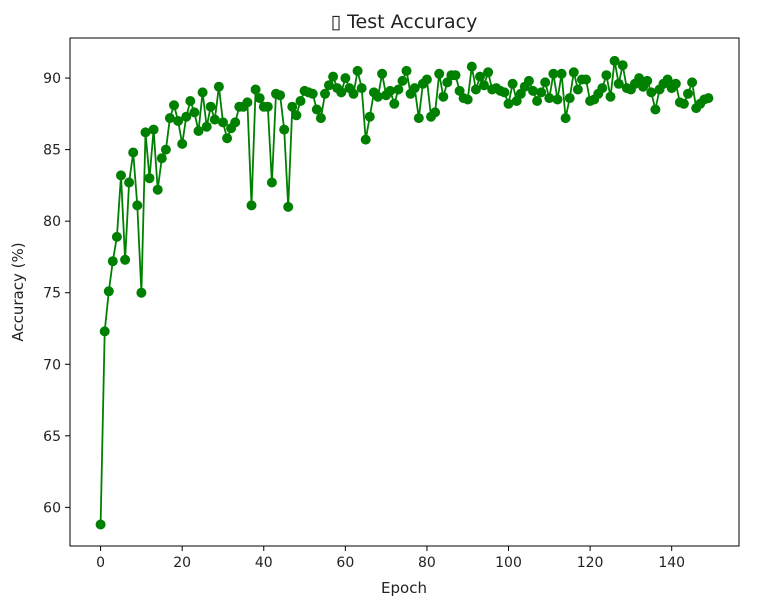  Describe the element at coordinates (100, 563) in the screenshot. I see `x-tick-label: 0` at that location.